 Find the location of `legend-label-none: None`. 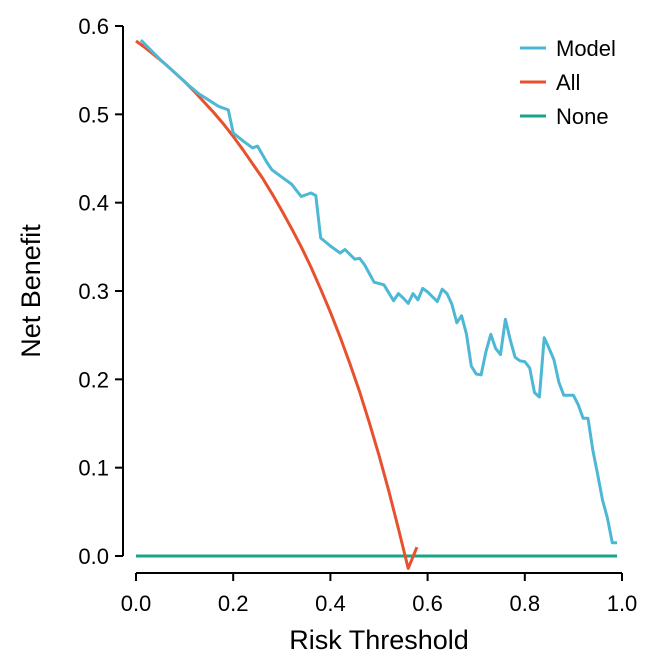

legend-label-none: None is located at coordinates (582, 116).